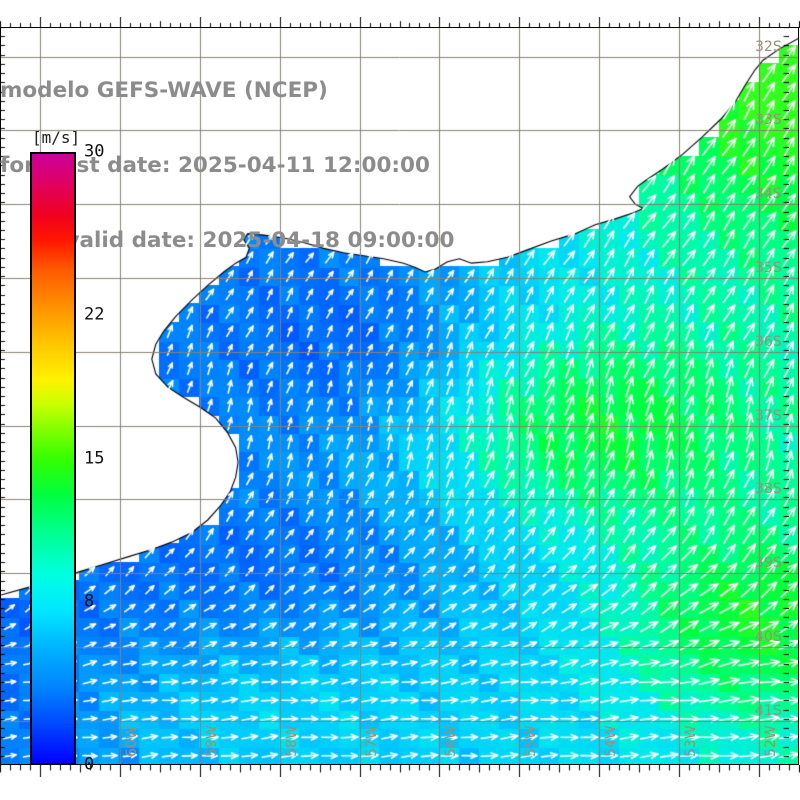 Image resolution: width=800 pixels, height=800 pixels. Describe the element at coordinates (768, 120) in the screenshot. I see `lat-label-33S: 33S` at that location.